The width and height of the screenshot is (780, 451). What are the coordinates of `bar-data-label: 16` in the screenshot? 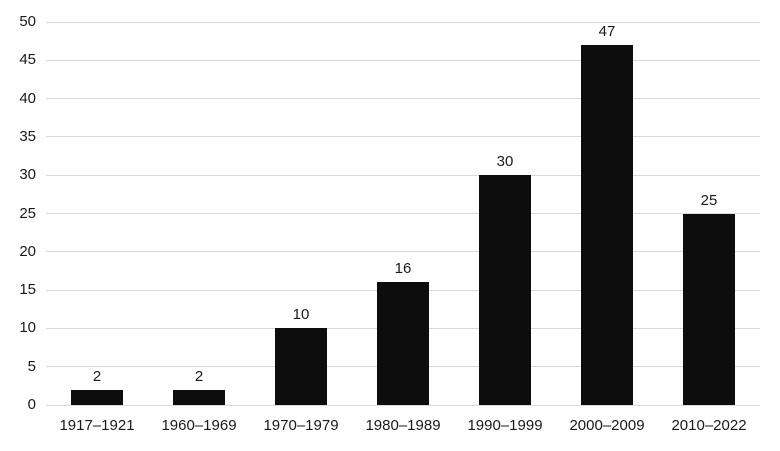 It's located at (403, 269).